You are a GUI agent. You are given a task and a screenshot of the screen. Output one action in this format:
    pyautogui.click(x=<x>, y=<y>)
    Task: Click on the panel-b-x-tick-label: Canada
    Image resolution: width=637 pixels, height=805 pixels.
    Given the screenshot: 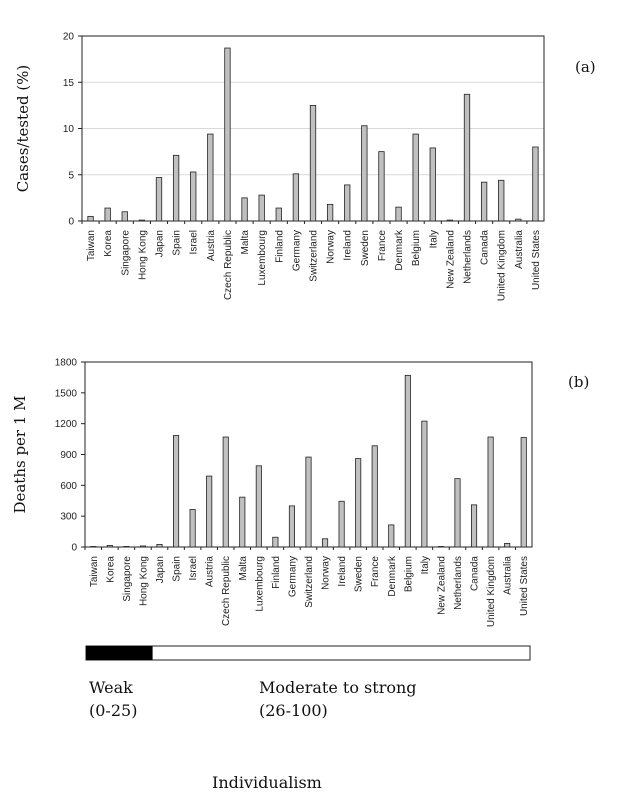 What is the action you would take?
    pyautogui.click(x=475, y=573)
    